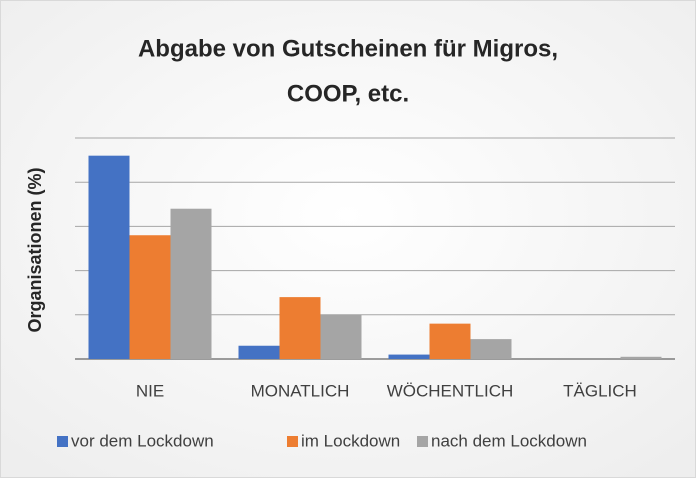 The width and height of the screenshot is (696, 478). Describe the element at coordinates (348, 93) in the screenshot. I see `chart-title: COOP, etc.` at that location.